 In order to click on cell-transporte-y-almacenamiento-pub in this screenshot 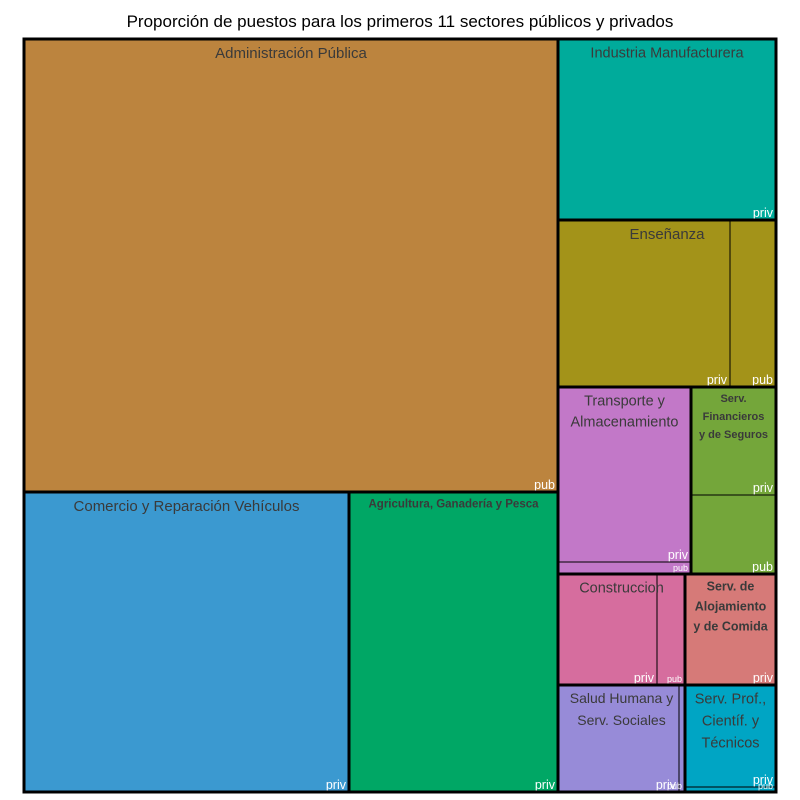, I will do `click(624, 568)`.